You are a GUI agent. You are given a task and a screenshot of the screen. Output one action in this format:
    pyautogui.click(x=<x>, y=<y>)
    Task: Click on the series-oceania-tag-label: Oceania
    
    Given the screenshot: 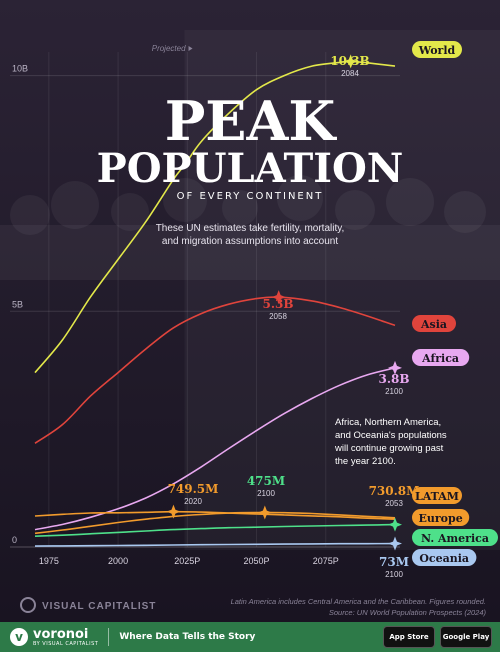 What is the action you would take?
    pyautogui.click(x=444, y=558)
    